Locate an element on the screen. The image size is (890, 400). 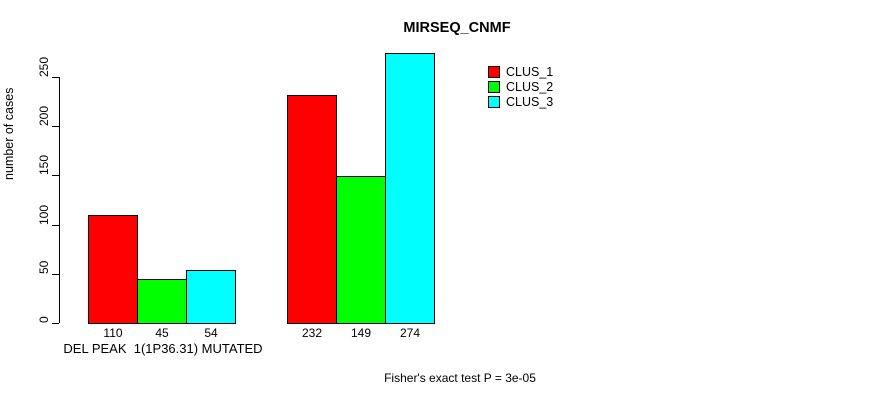
legend-item-clus_3: CLUS_3 is located at coordinates (520, 102).